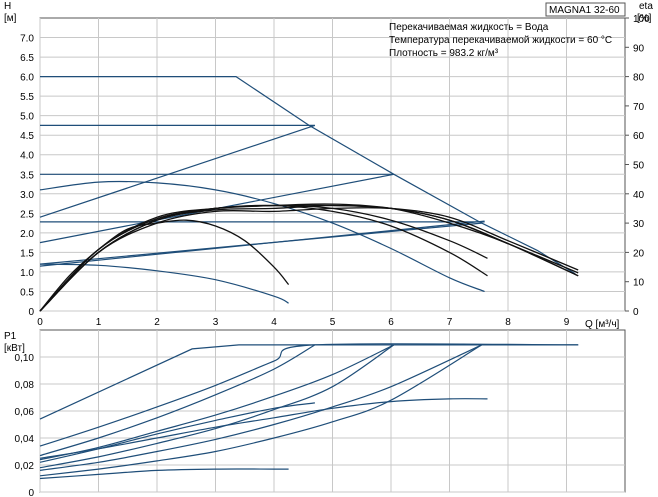 This screenshot has width=658, height=497. Describe the element at coordinates (25, 439) in the screenshot. I see `power-tick-label: 0,04` at that location.